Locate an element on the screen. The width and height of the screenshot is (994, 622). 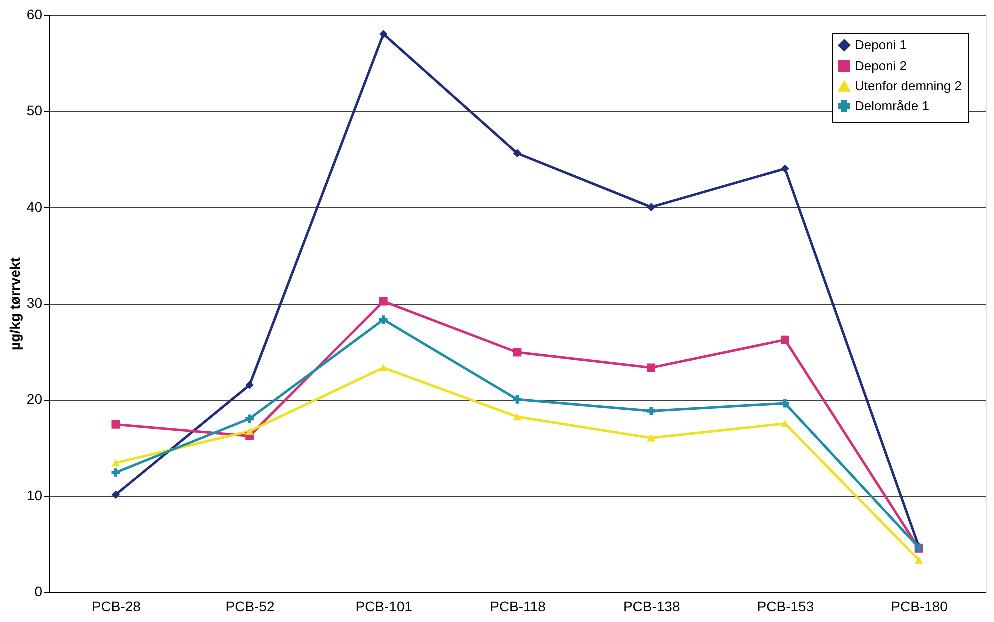
y-tick-label: 60 is located at coordinates (34, 14).